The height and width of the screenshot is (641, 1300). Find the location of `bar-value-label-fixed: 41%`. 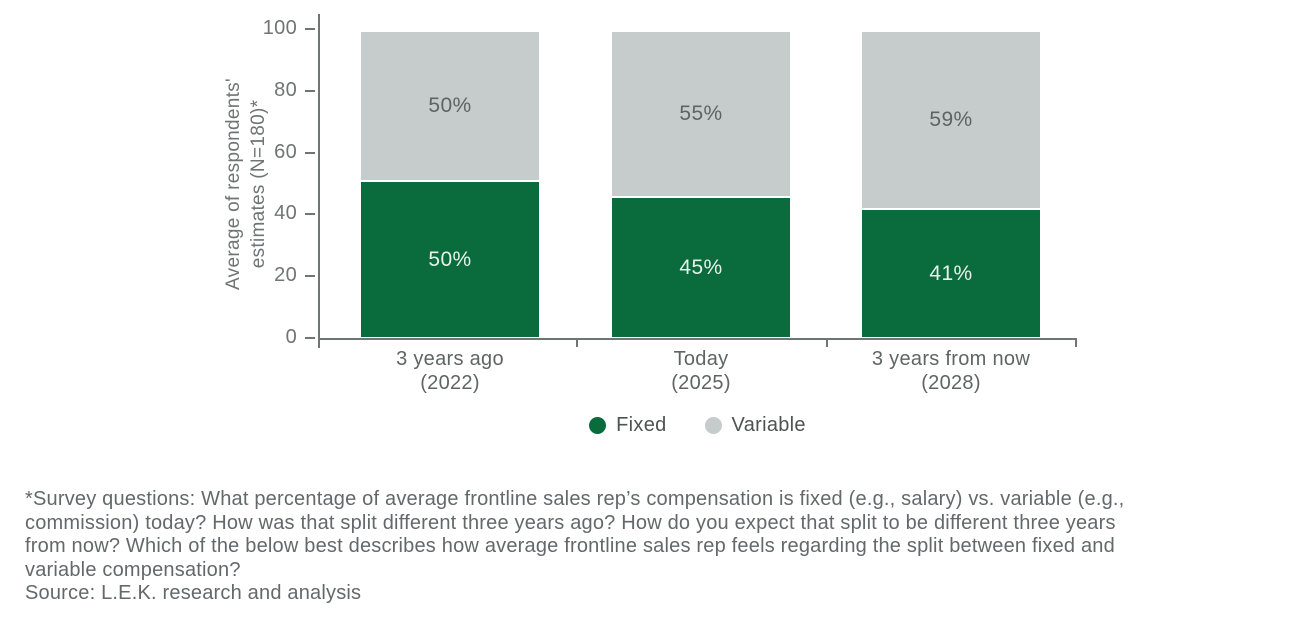

bar-value-label-fixed: 41% is located at coordinates (951, 273).